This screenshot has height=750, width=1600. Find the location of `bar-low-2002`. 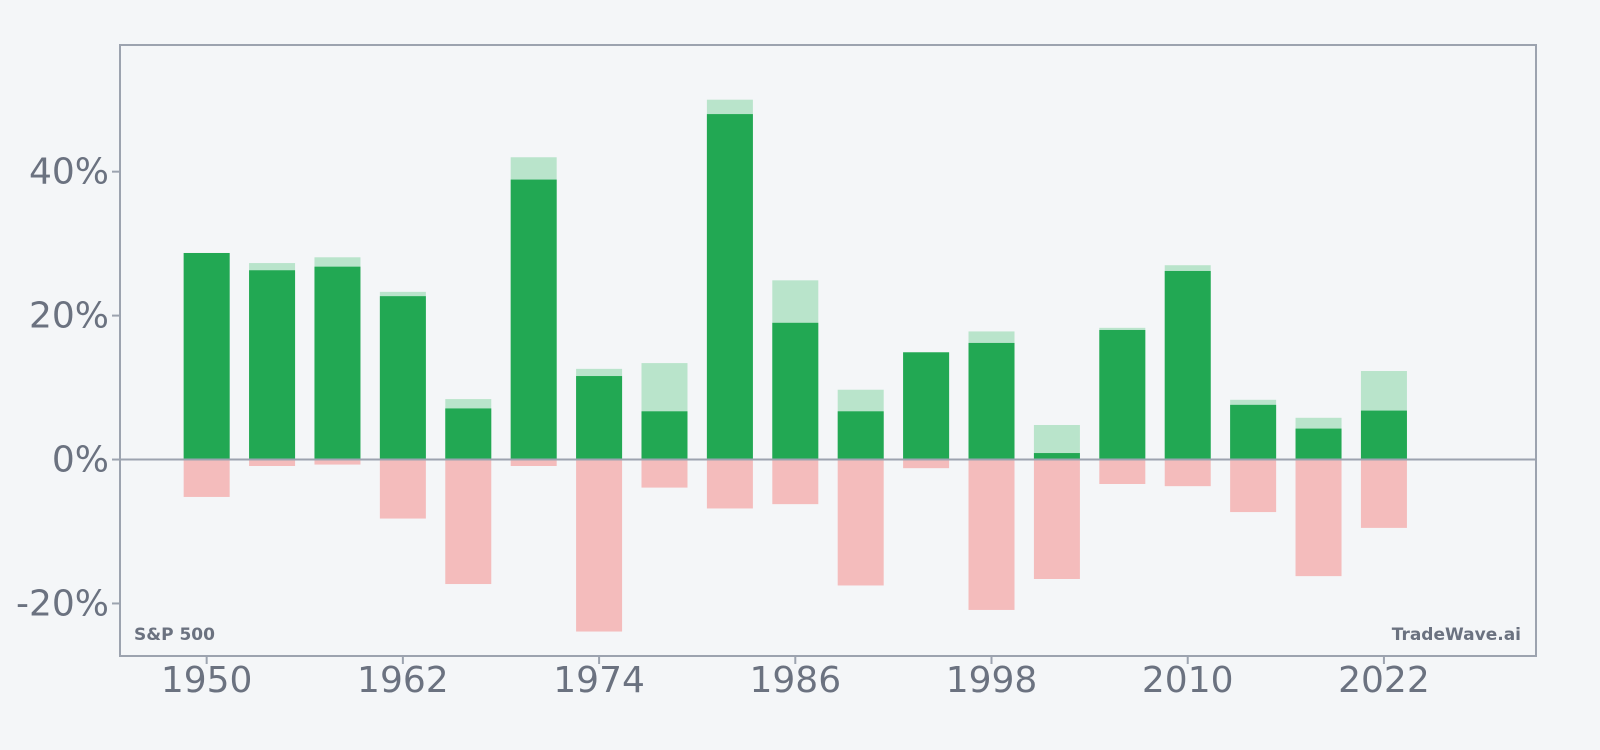

bar-low-2002 is located at coordinates (1056, 519).